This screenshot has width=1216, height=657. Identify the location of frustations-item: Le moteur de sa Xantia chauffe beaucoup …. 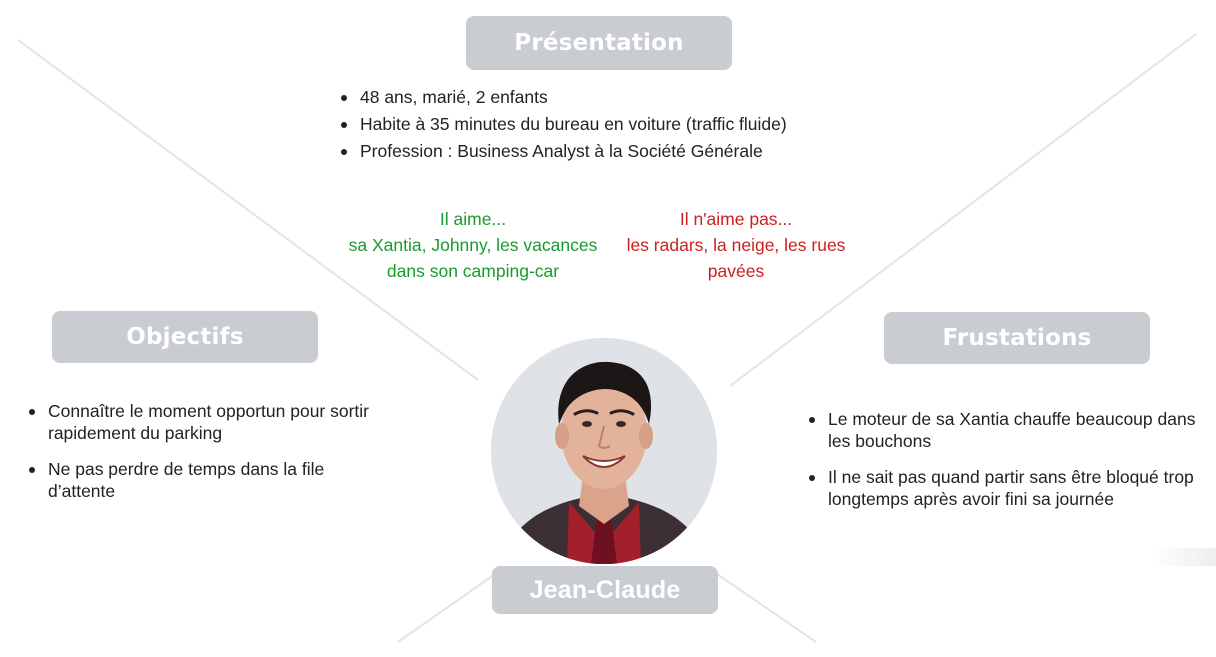
(1007, 430).